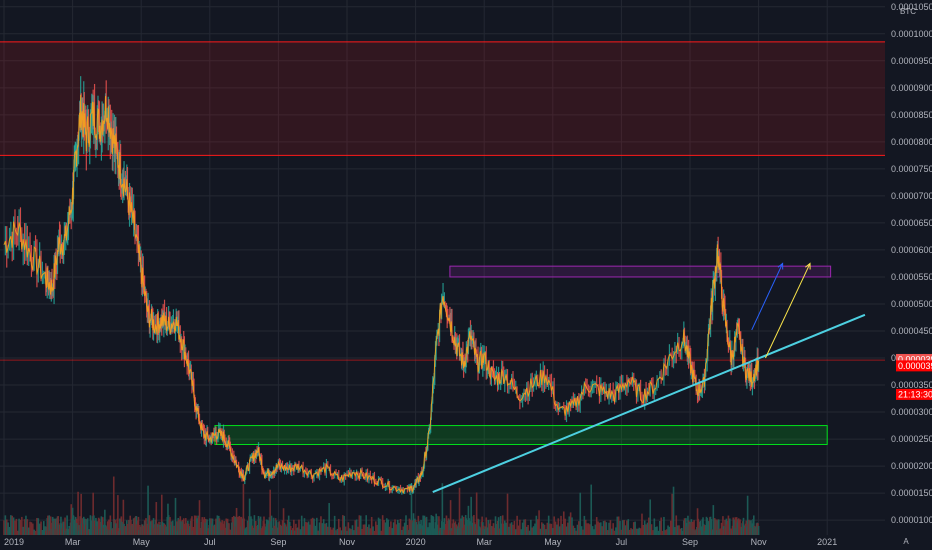 This screenshot has height=550, width=932. I want to click on x-tick-label: 2021, so click(827, 542).